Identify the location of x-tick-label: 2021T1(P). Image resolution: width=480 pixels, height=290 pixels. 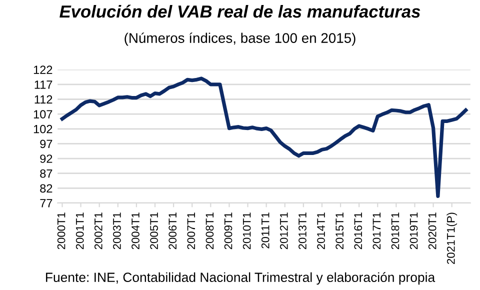
(452, 238).